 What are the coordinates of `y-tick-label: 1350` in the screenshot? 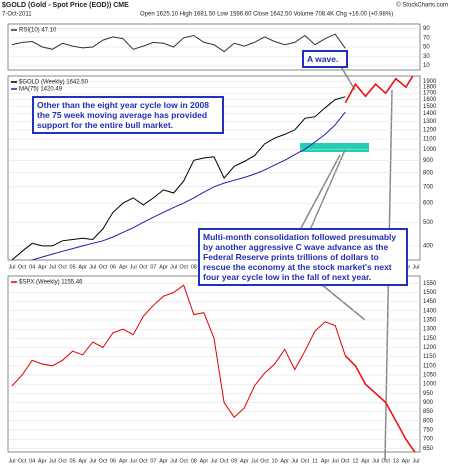 It's located at (430, 321).